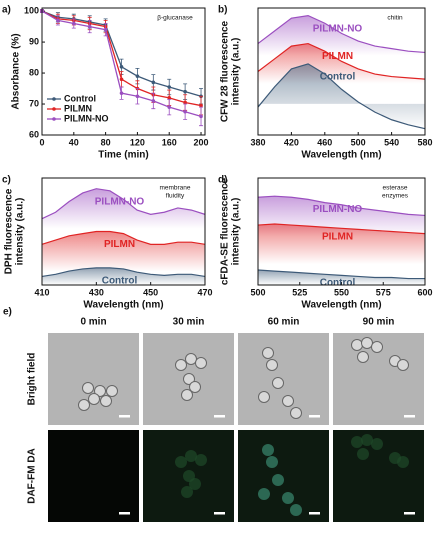 The image size is (434, 543). Describe the element at coordinates (54, 119) in the screenshot. I see `legend-marker` at that location.